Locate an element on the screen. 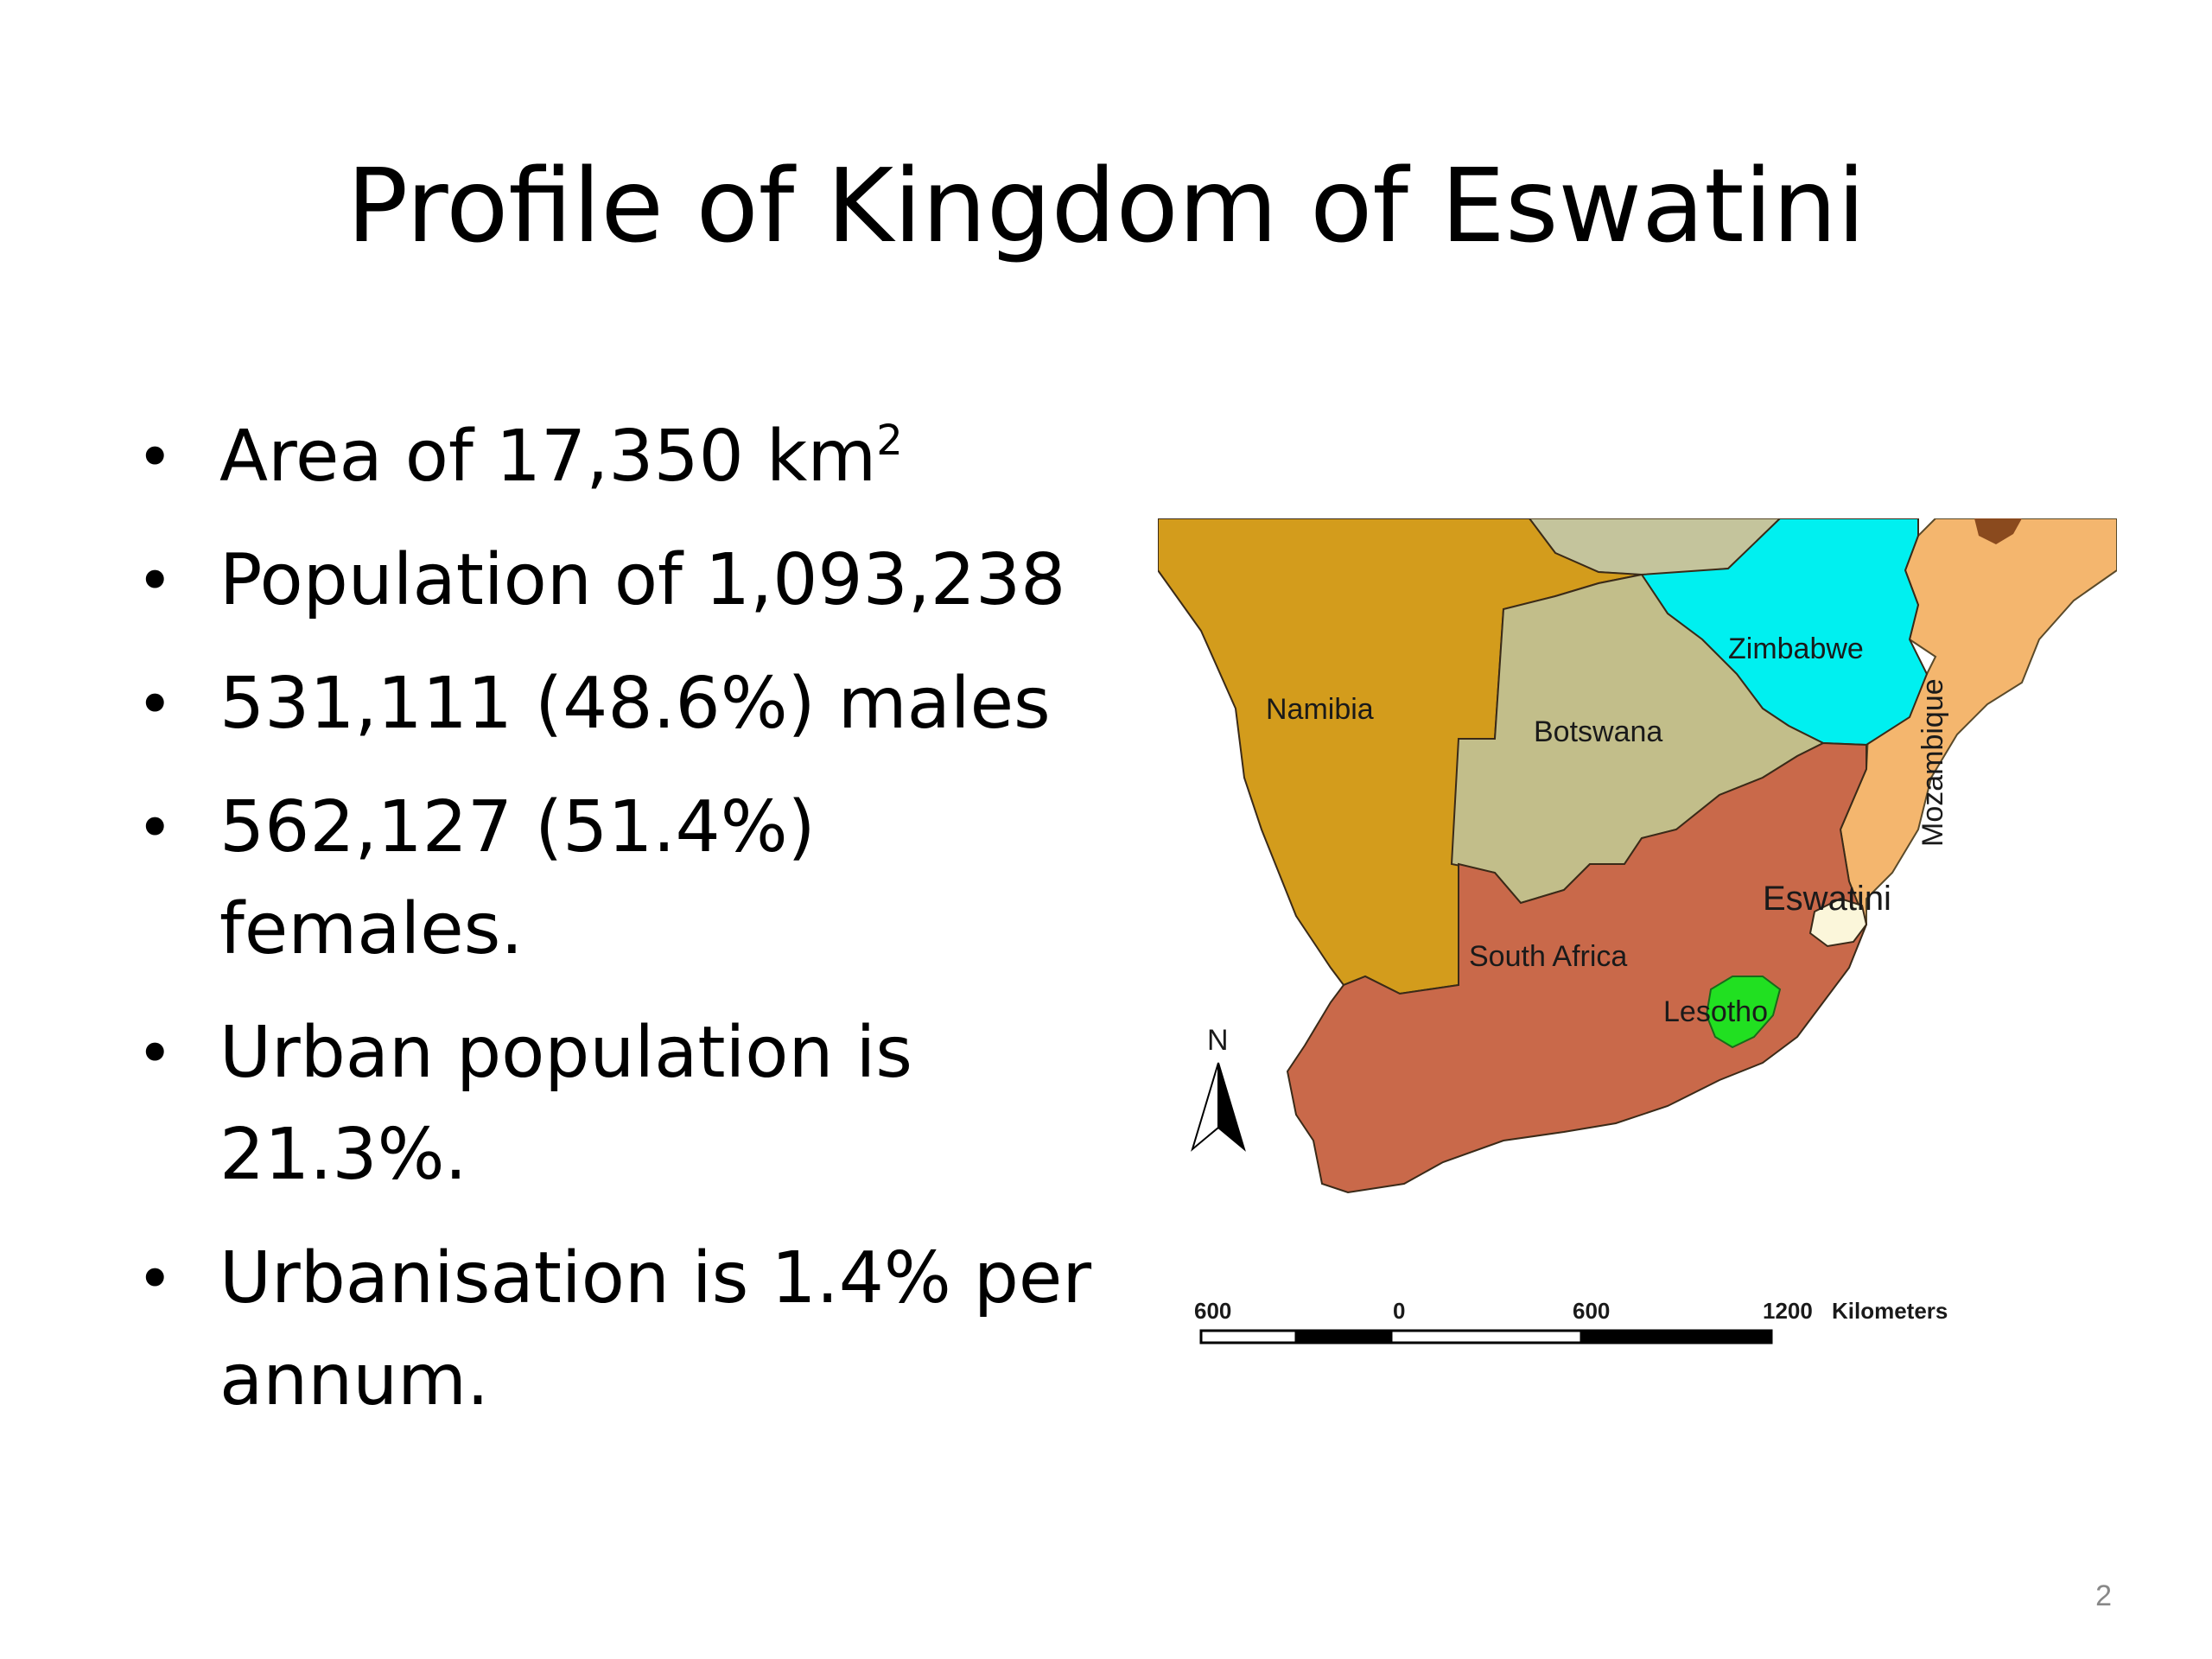  scale-tick-label-600: 600 is located at coordinates (1591, 1311).